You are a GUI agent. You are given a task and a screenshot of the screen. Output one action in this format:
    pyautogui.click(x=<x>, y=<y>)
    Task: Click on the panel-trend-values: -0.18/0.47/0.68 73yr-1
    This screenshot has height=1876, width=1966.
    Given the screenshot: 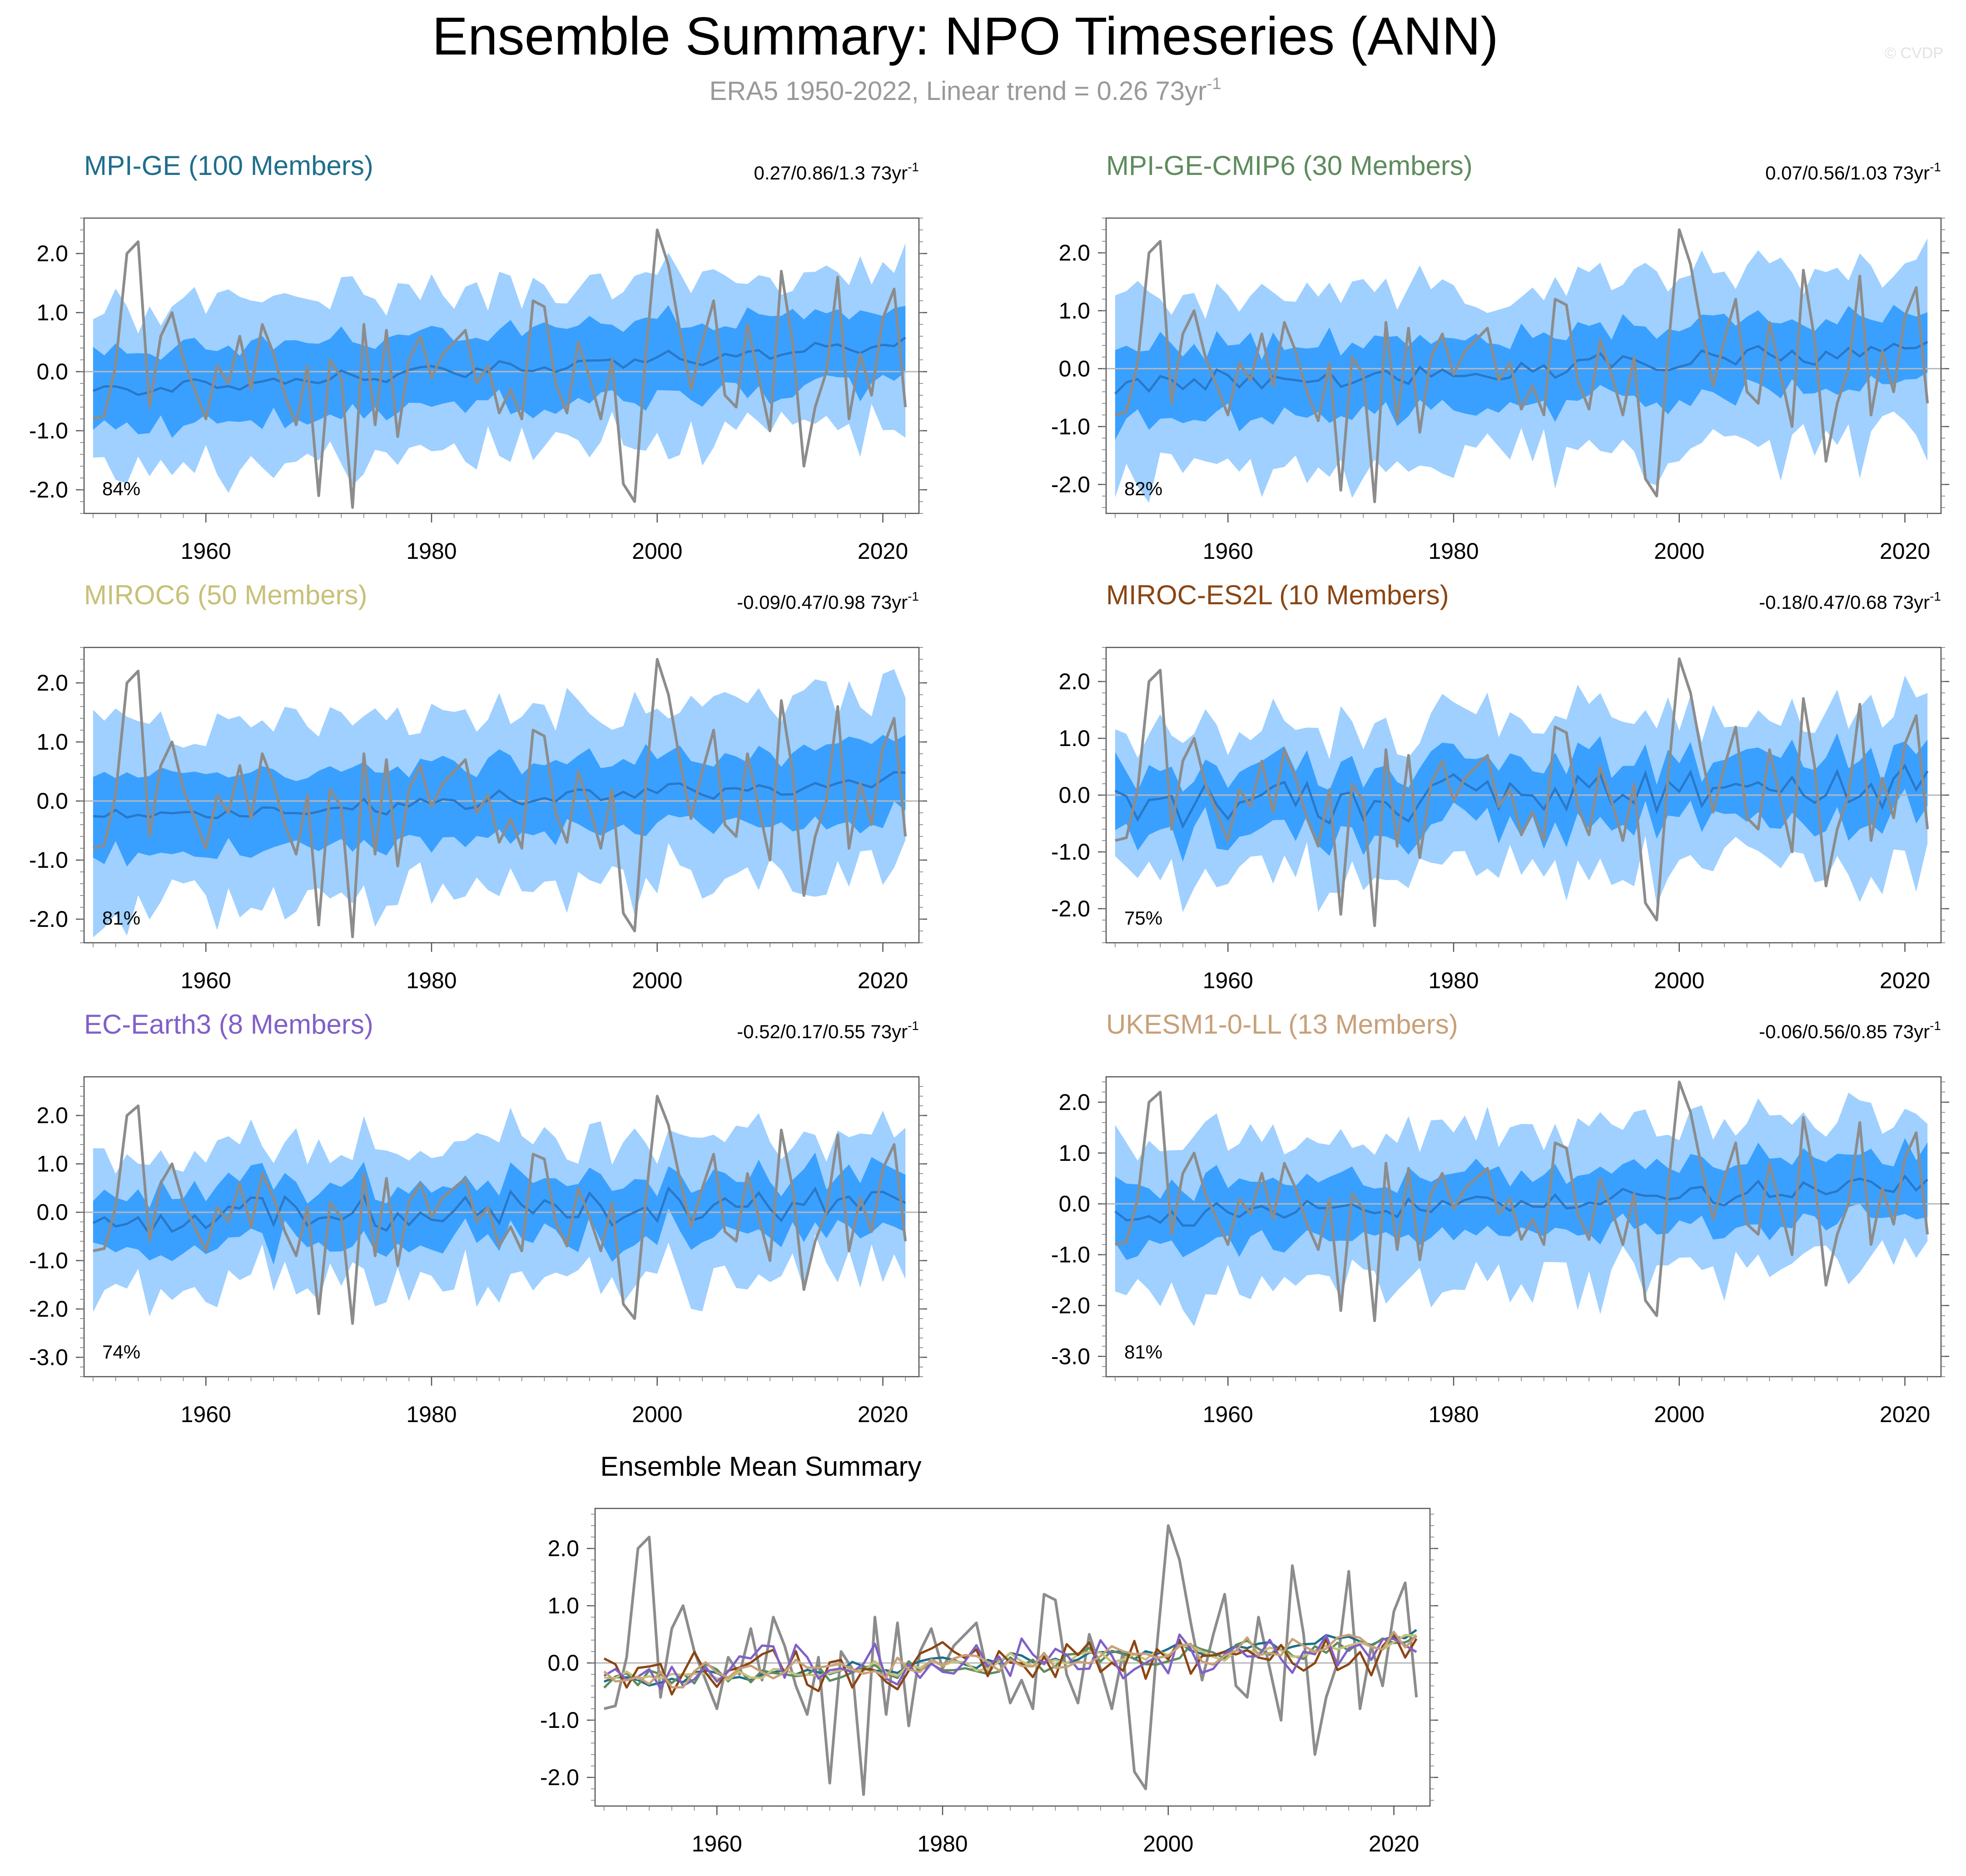 What is the action you would take?
    pyautogui.click(x=1850, y=601)
    